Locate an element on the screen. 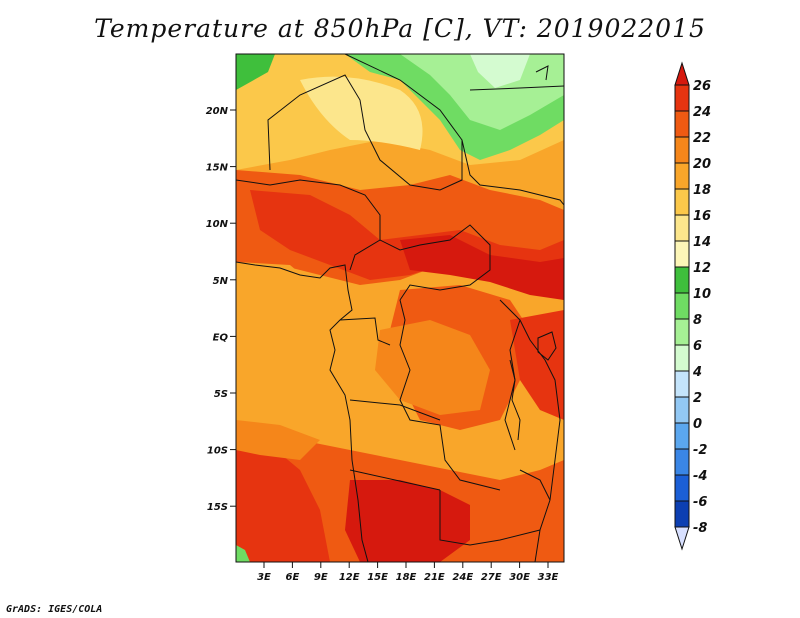 The width and height of the screenshot is (800, 618). colorbar-top-arrow is located at coordinates (682, 73).